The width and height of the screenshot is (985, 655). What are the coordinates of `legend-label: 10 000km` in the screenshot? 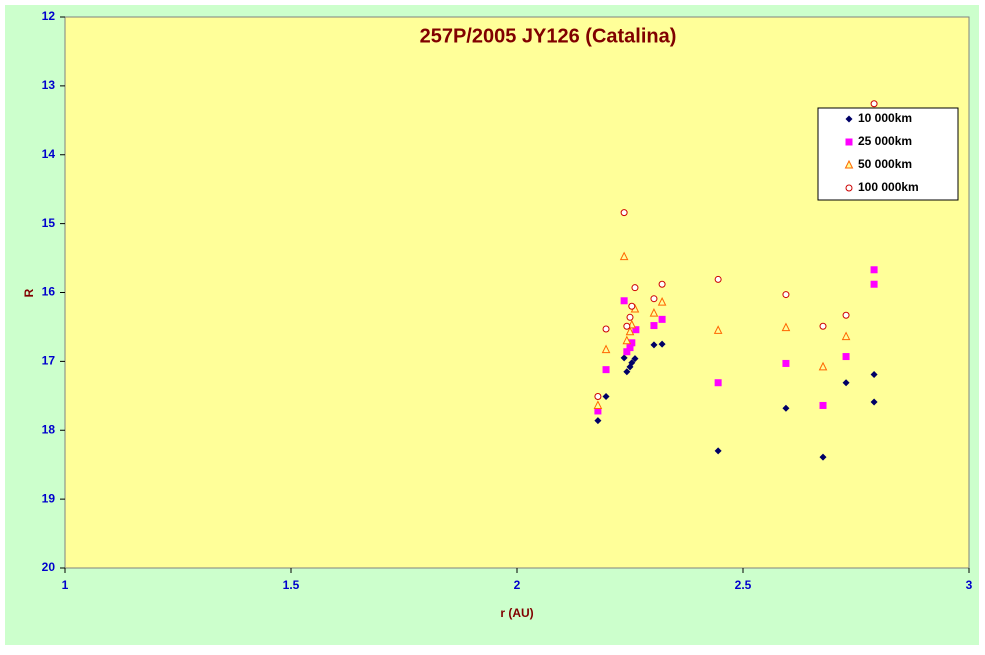 It's located at (885, 118).